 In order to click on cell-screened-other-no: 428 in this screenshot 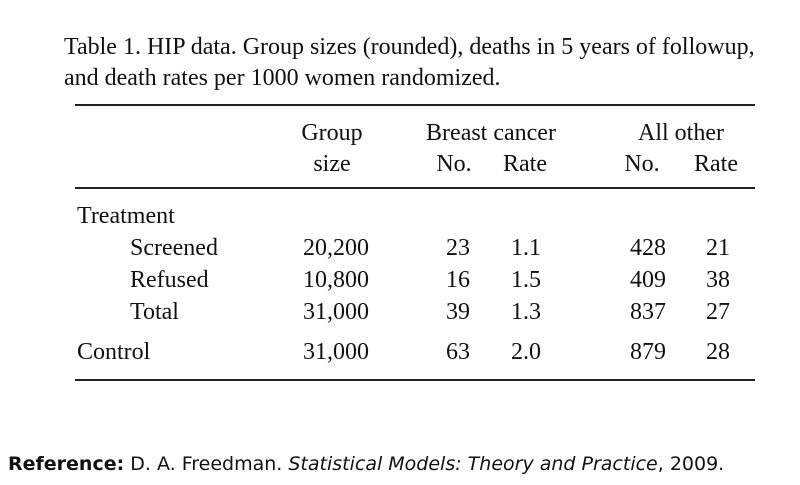, I will do `click(648, 248)`.